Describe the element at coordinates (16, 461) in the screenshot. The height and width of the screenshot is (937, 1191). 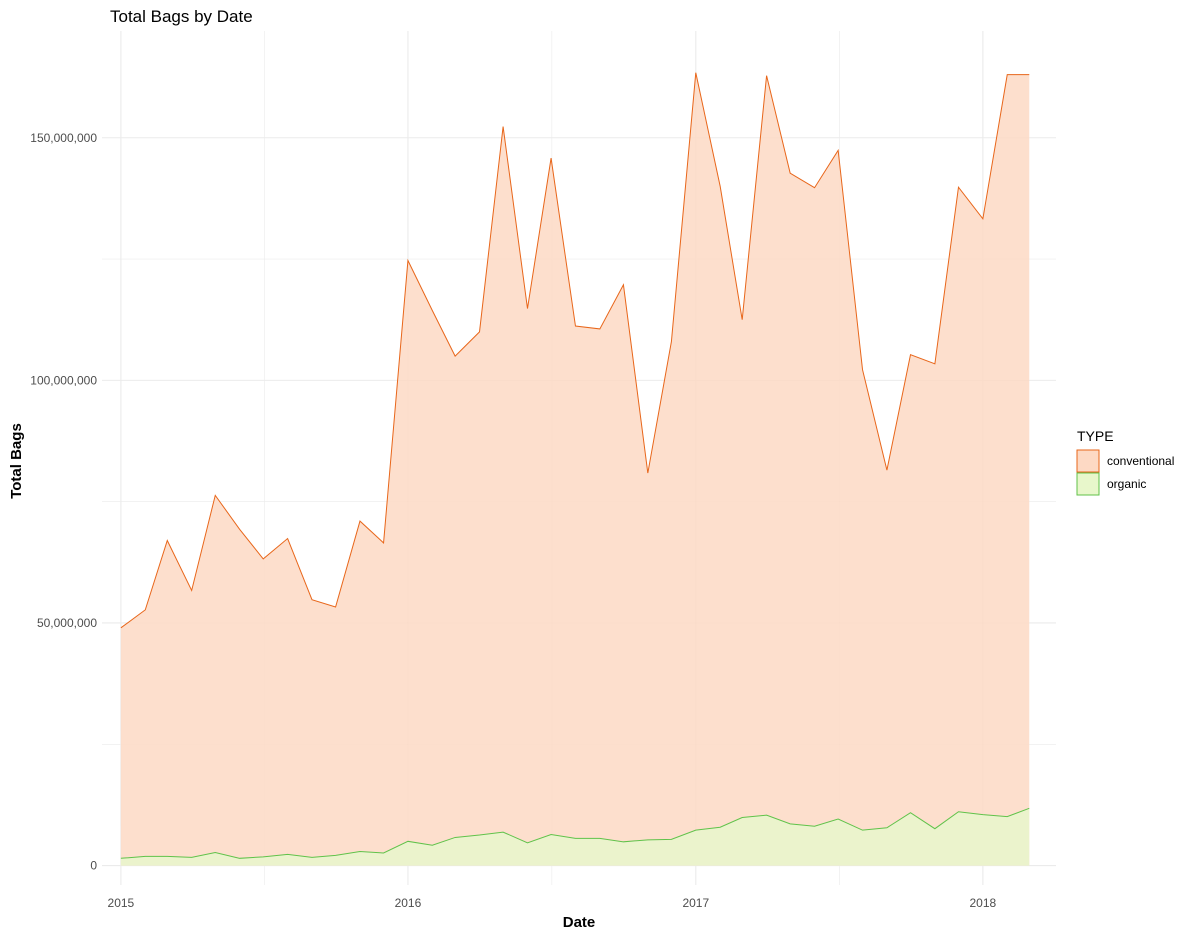
I see `y-axis-title: Total Bags` at that location.